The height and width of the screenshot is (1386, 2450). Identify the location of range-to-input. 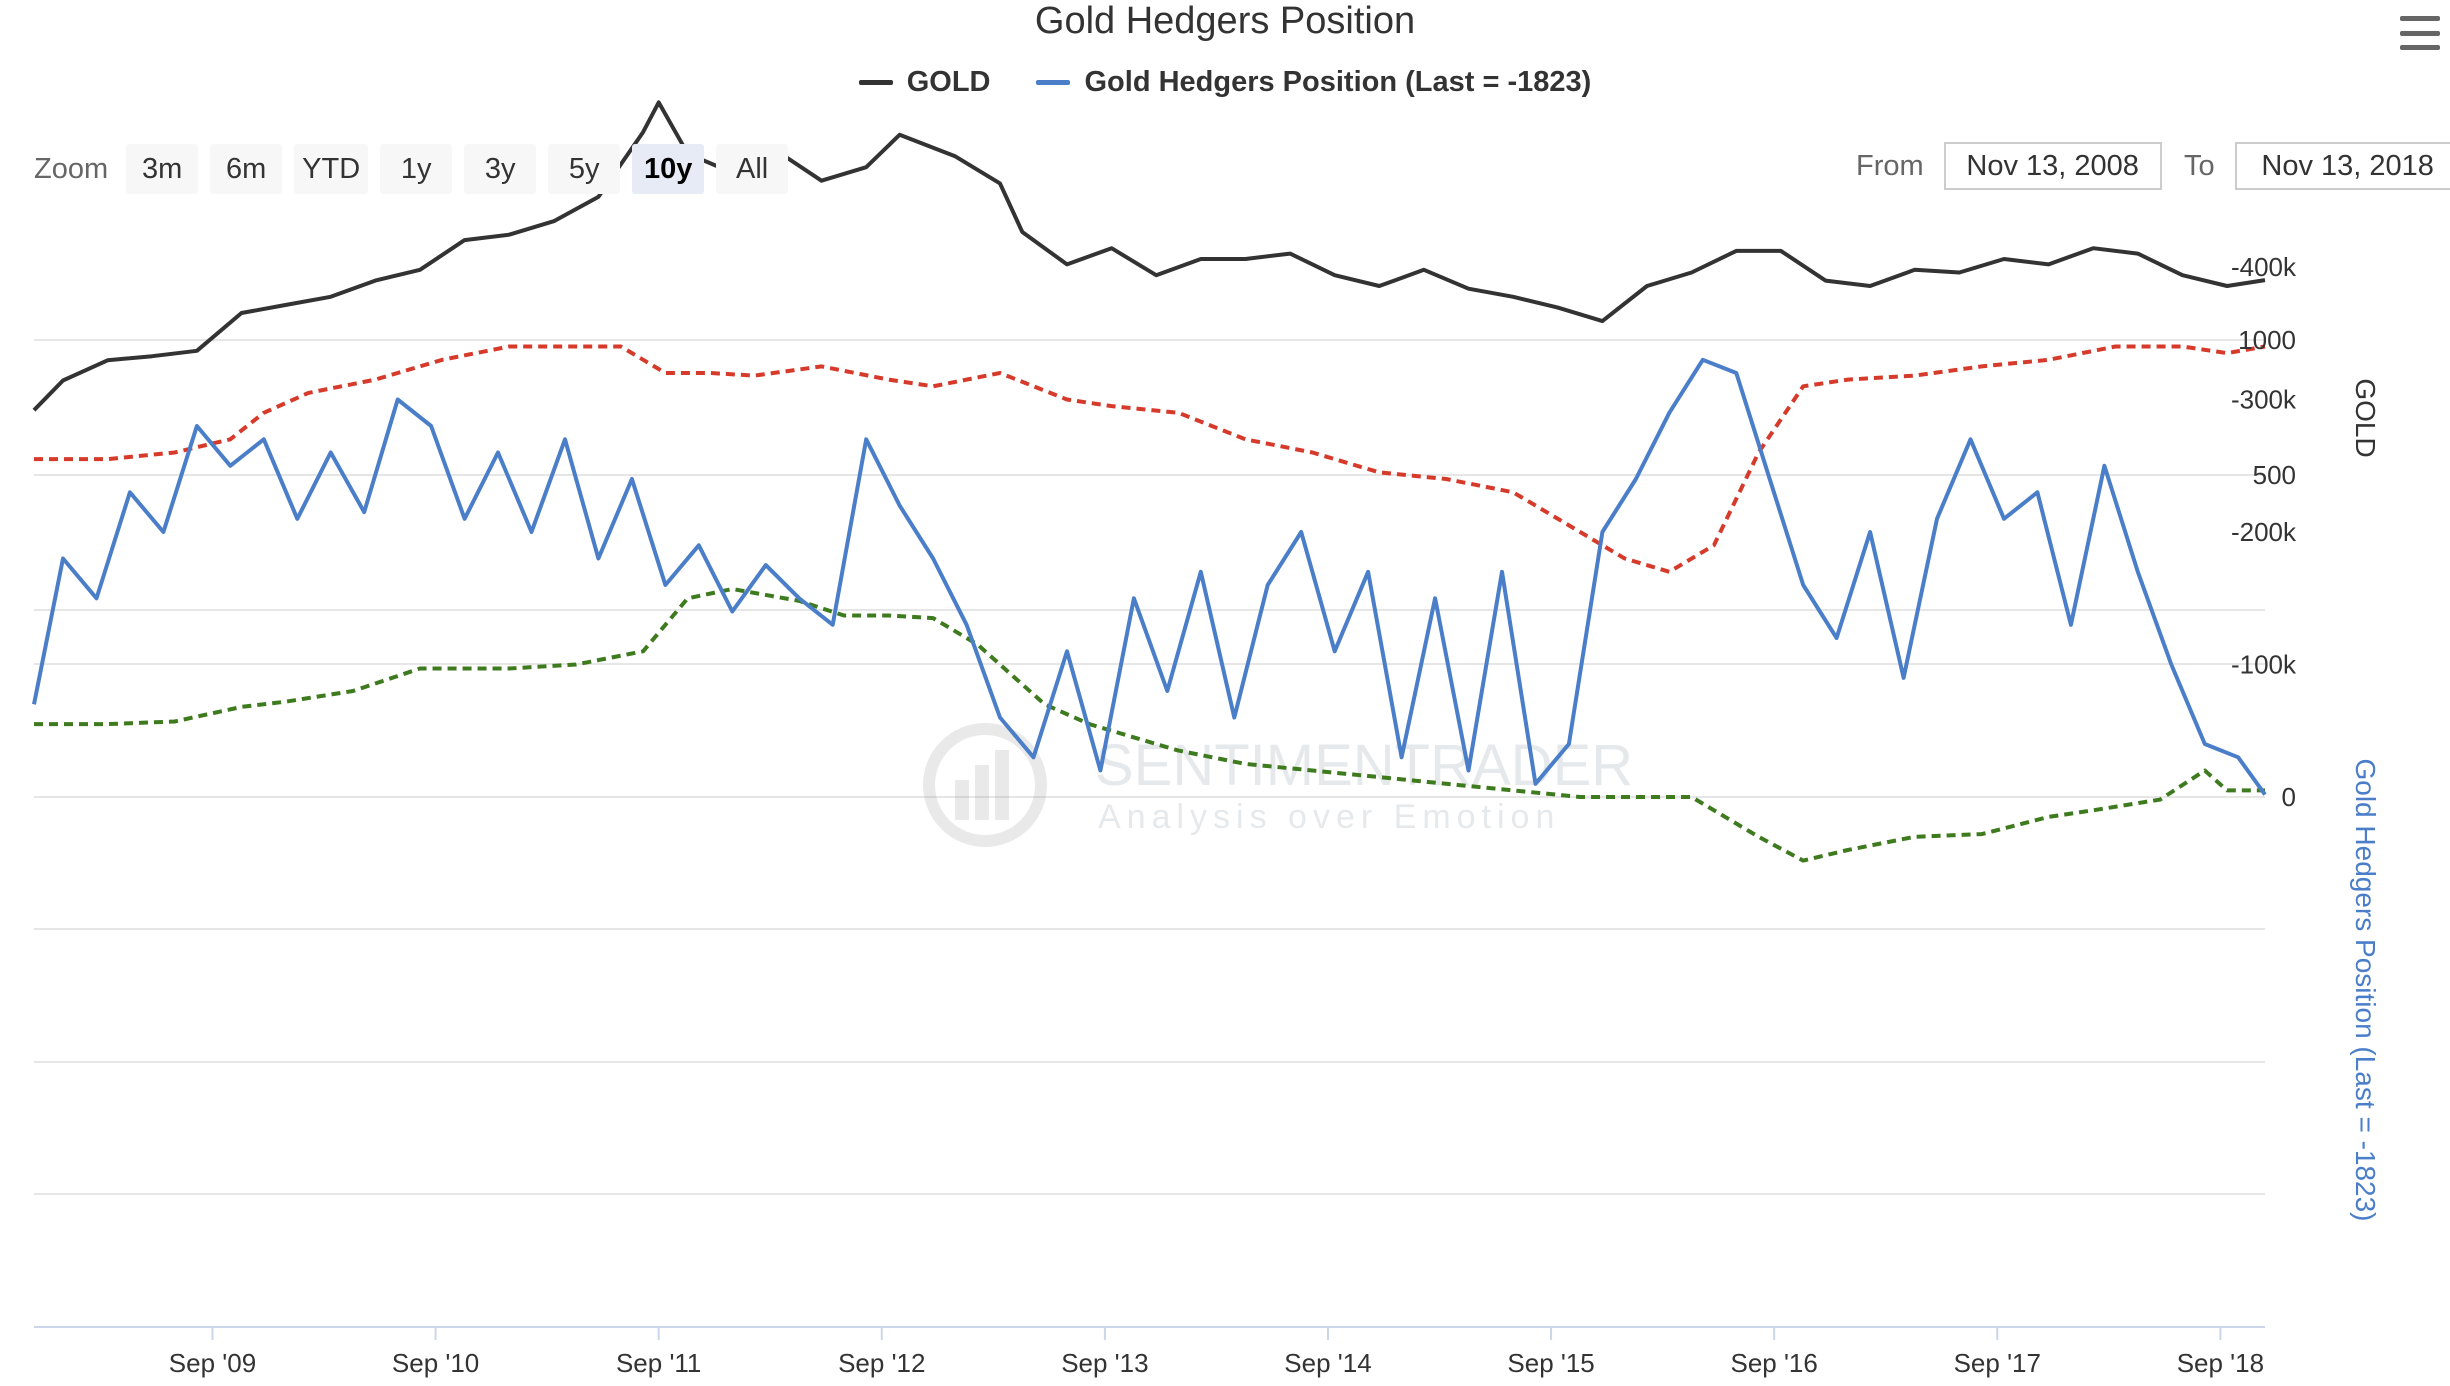
(2342, 166).